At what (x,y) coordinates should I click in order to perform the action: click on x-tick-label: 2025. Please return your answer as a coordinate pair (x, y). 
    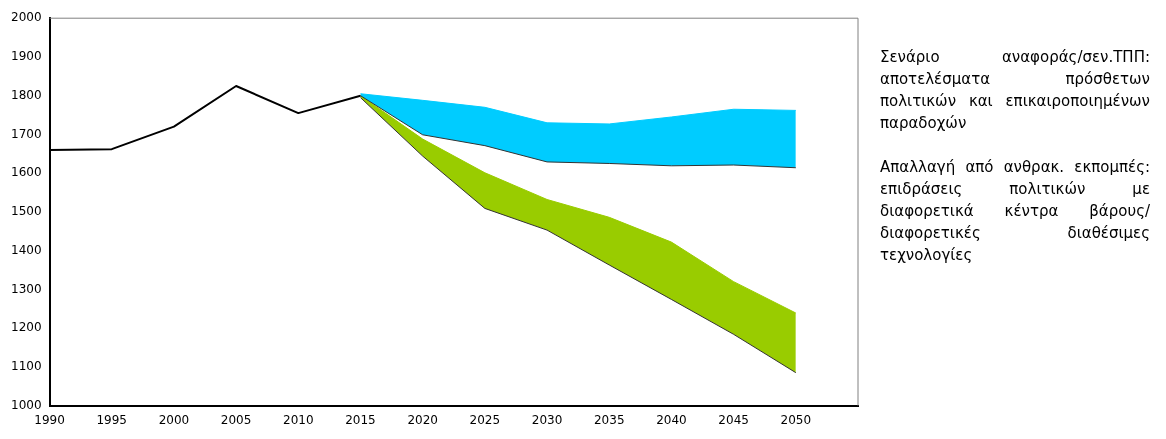
    Looking at the image, I should click on (485, 419).